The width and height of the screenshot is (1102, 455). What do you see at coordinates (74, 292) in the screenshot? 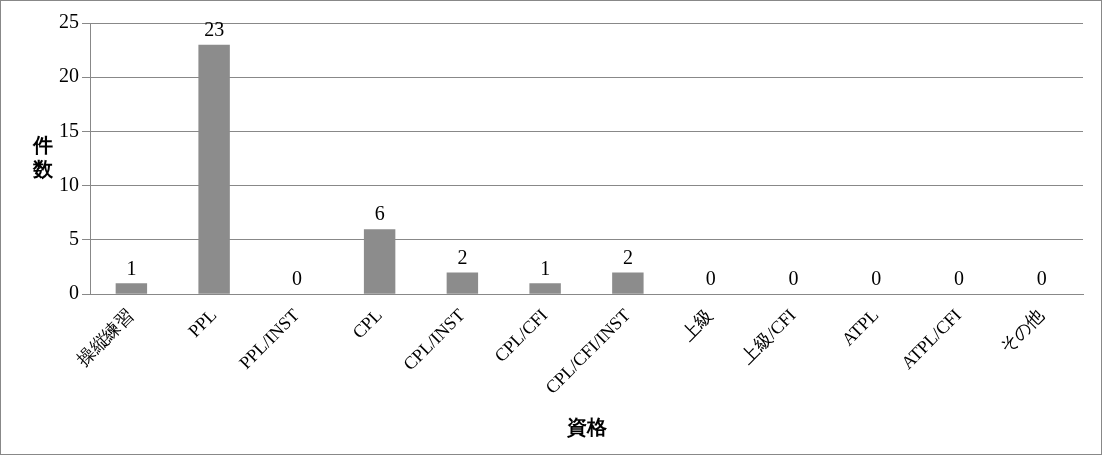
I see `y-tick-label: 0` at bounding box center [74, 292].